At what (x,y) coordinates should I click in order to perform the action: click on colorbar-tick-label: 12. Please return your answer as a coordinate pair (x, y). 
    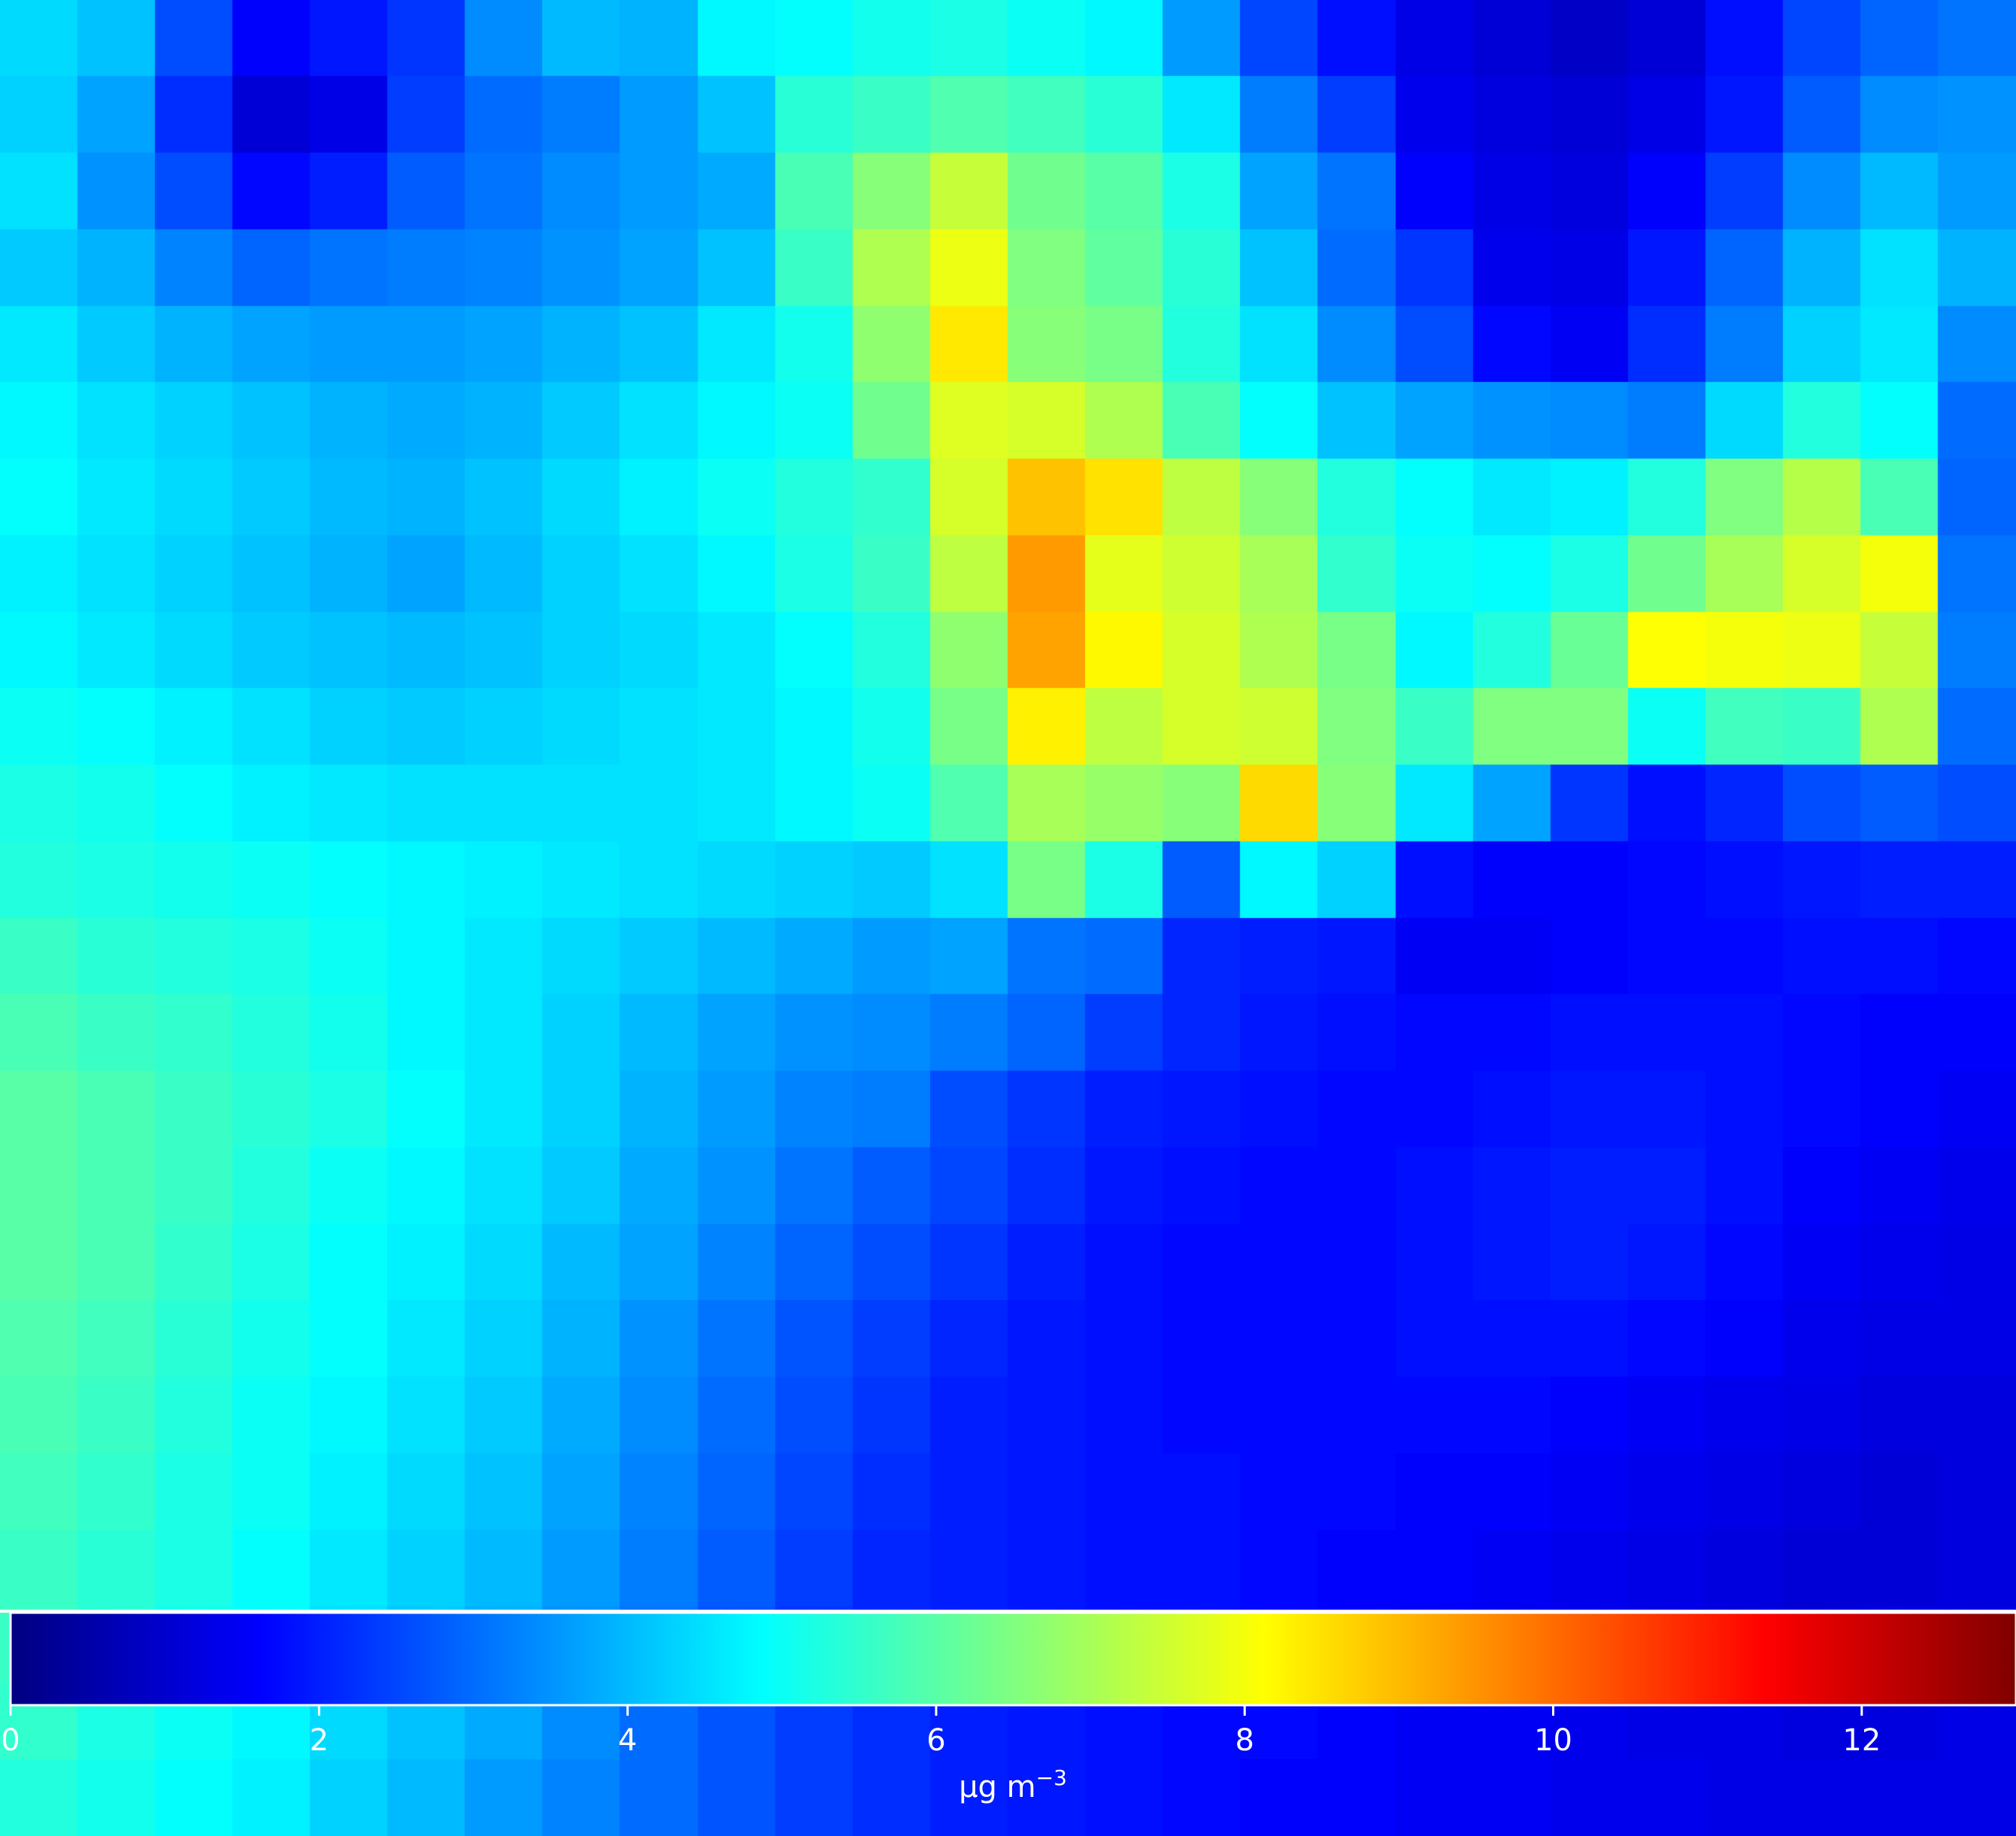
    Looking at the image, I should click on (1861, 1740).